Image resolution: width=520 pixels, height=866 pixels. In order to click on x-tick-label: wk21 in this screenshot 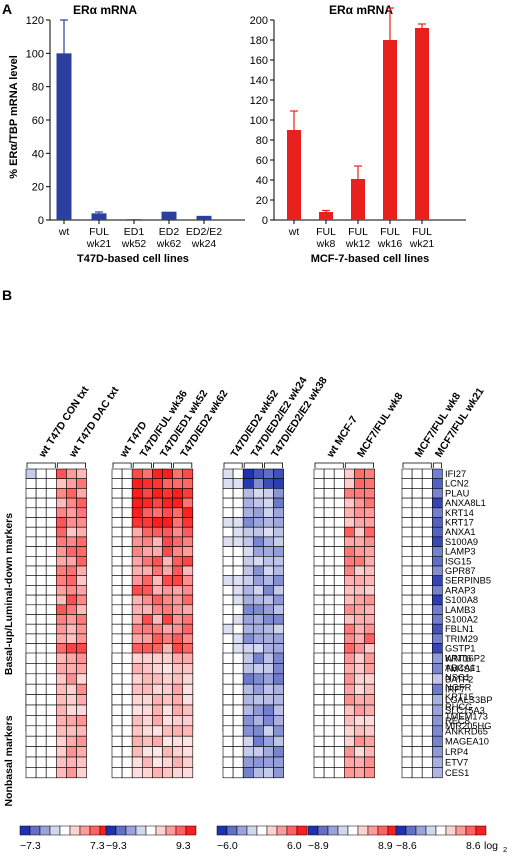, I will do `click(99, 244)`.